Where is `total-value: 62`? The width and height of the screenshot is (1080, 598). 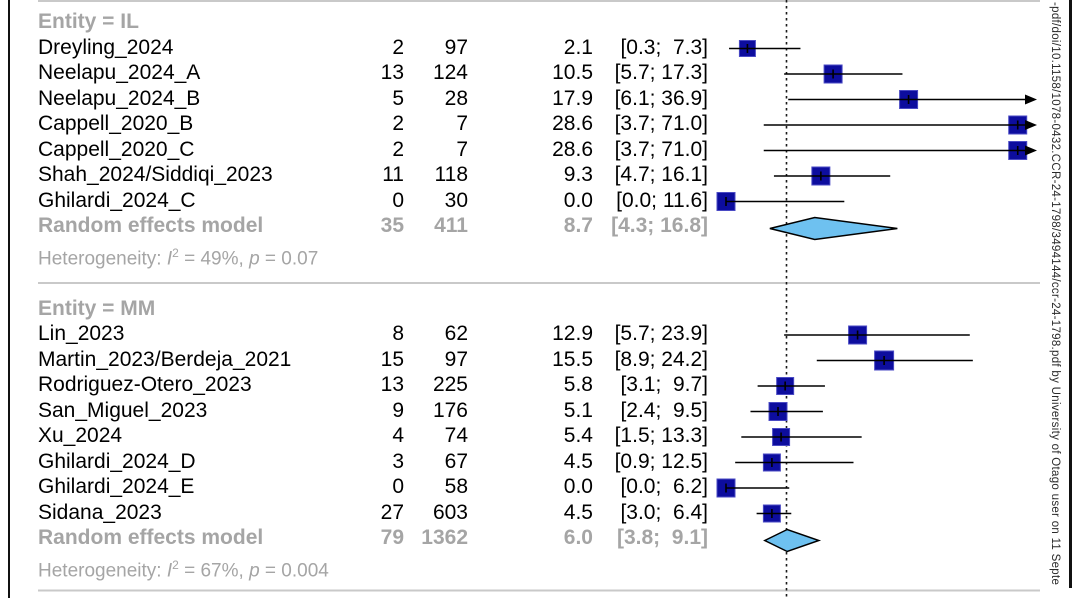 total-value: 62 is located at coordinates (456, 333).